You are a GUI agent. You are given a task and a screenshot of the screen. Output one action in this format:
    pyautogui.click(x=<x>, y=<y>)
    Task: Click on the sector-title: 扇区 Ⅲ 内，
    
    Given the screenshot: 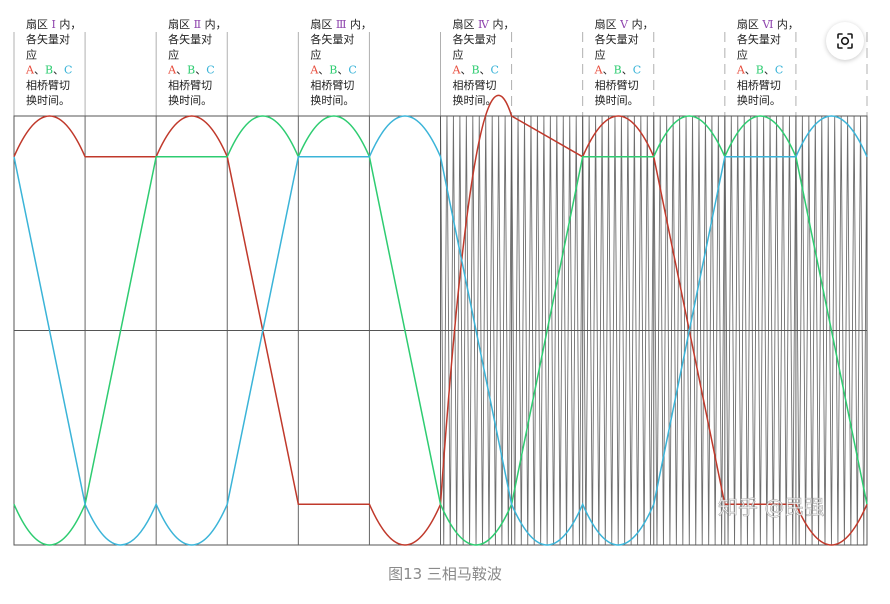 What is the action you would take?
    pyautogui.click(x=341, y=24)
    